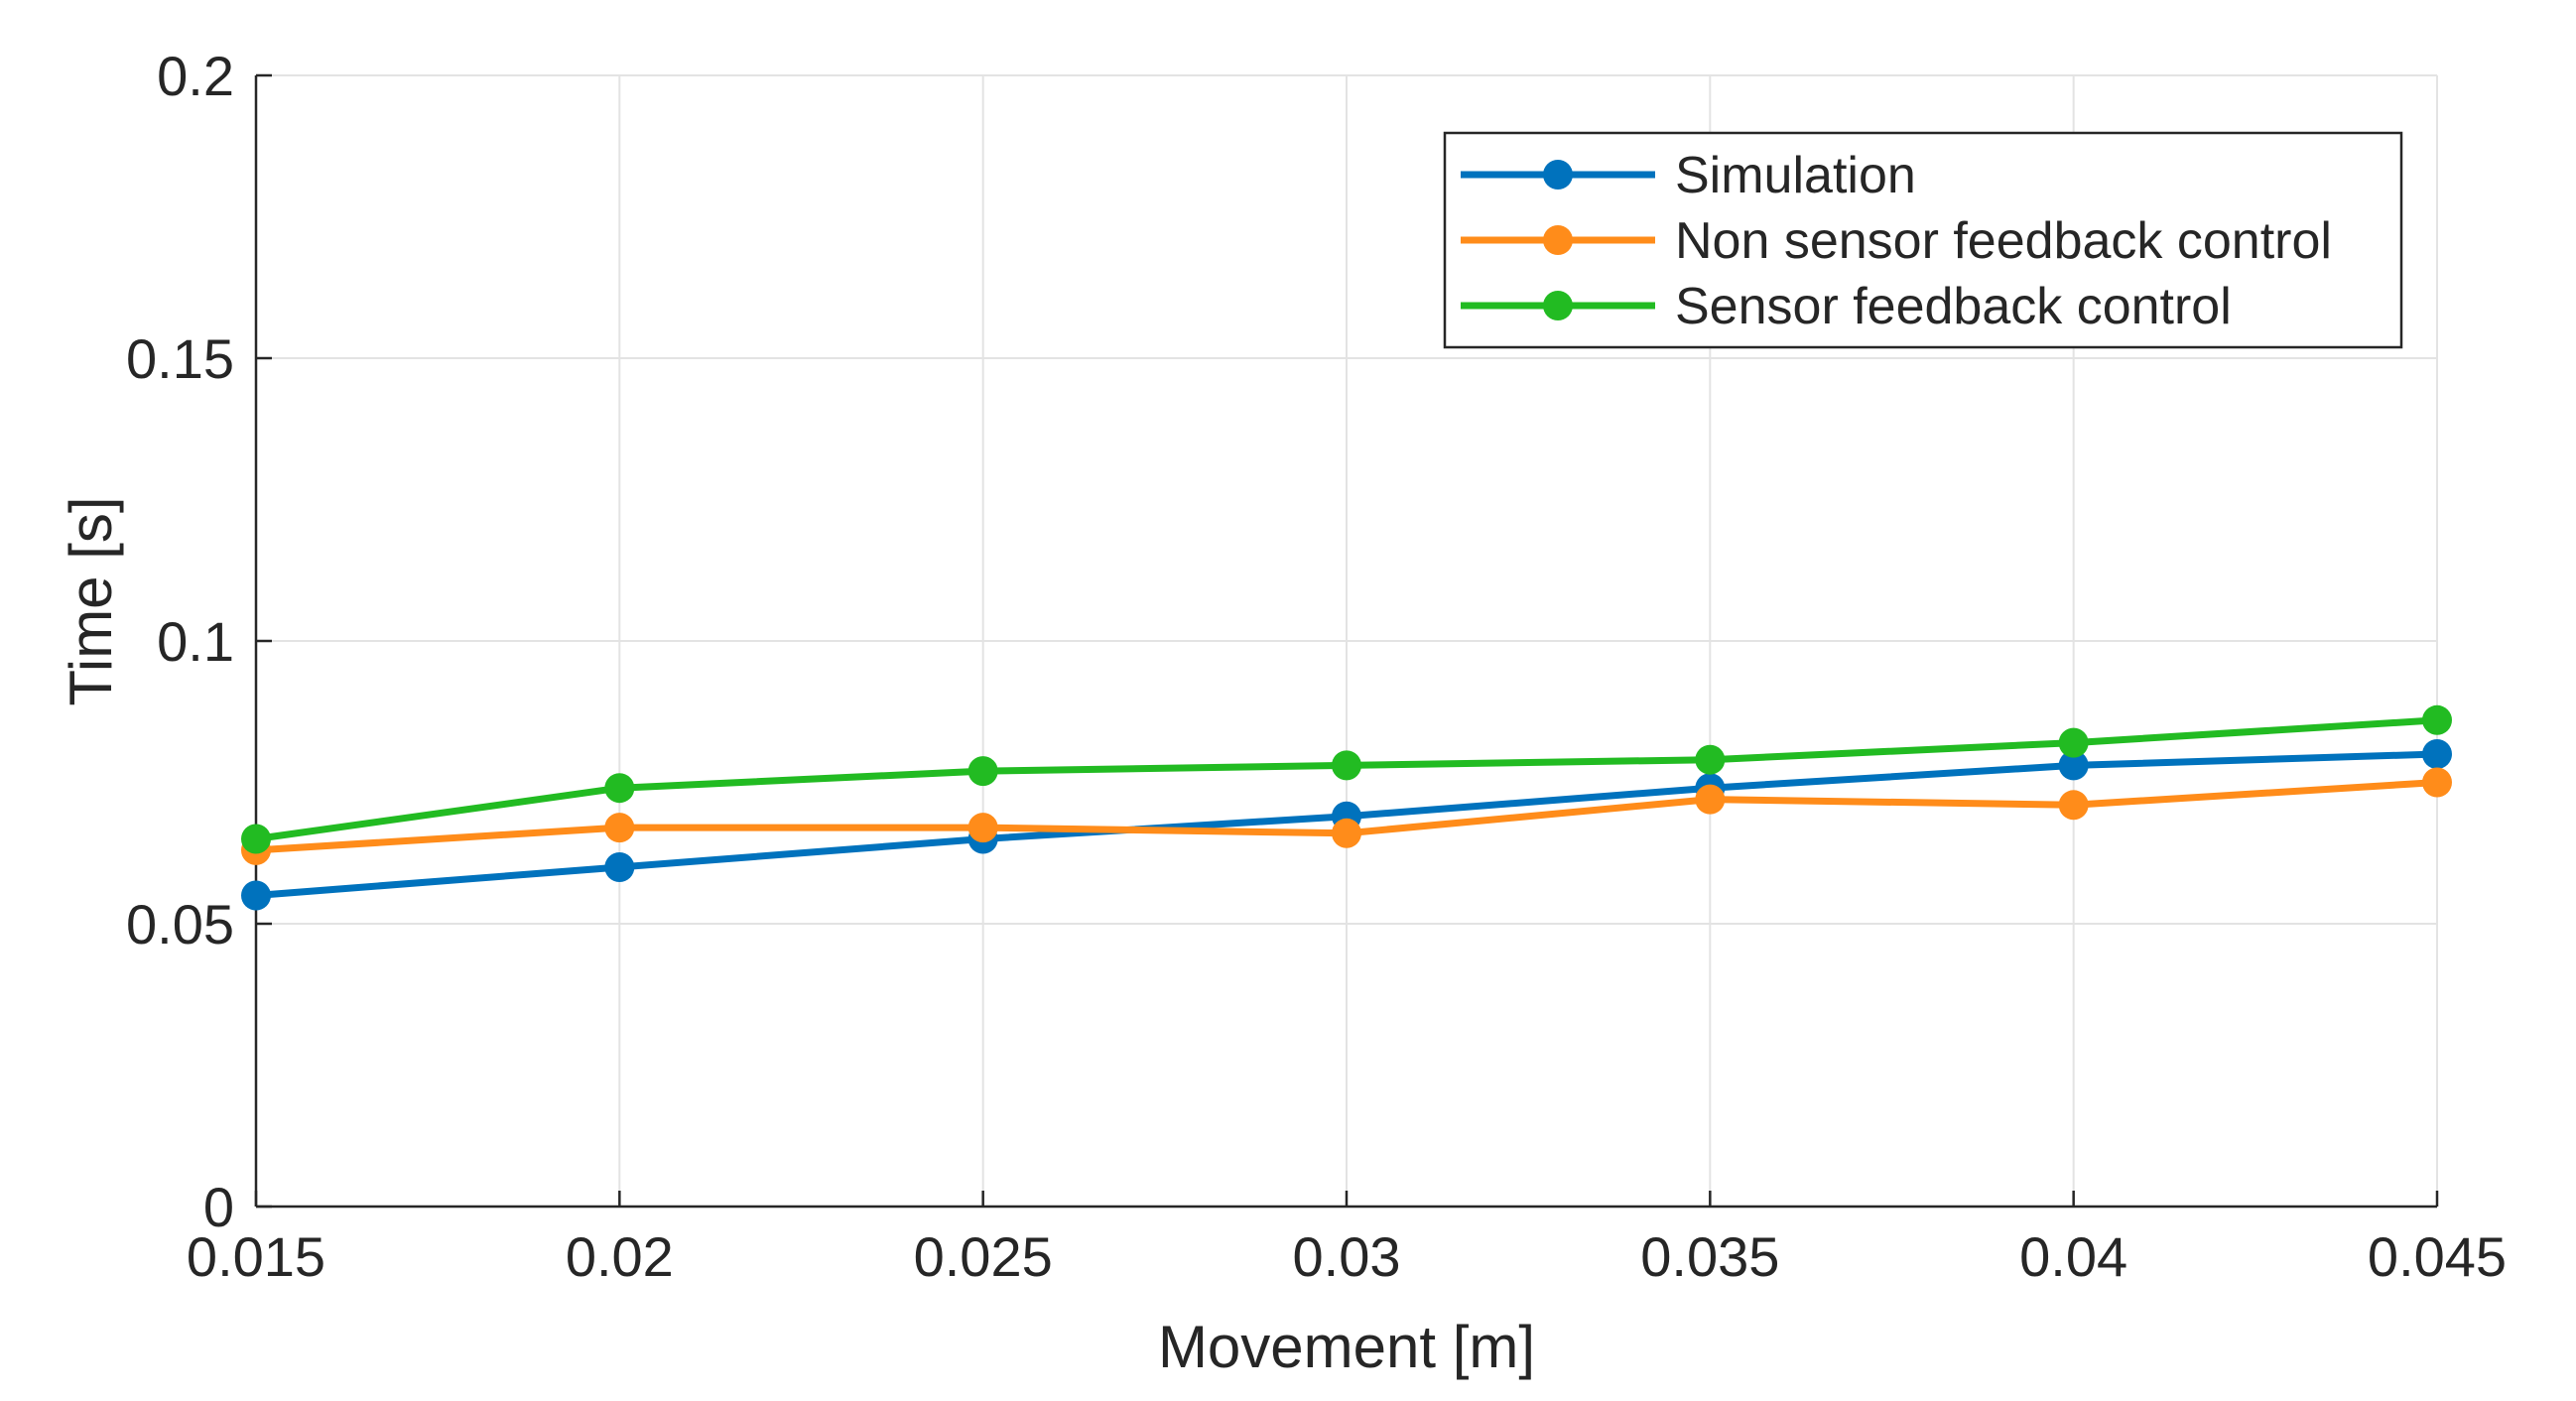 This screenshot has height=1401, width=2576. What do you see at coordinates (196, 76) in the screenshot?
I see `y-tick-label: 0.2` at bounding box center [196, 76].